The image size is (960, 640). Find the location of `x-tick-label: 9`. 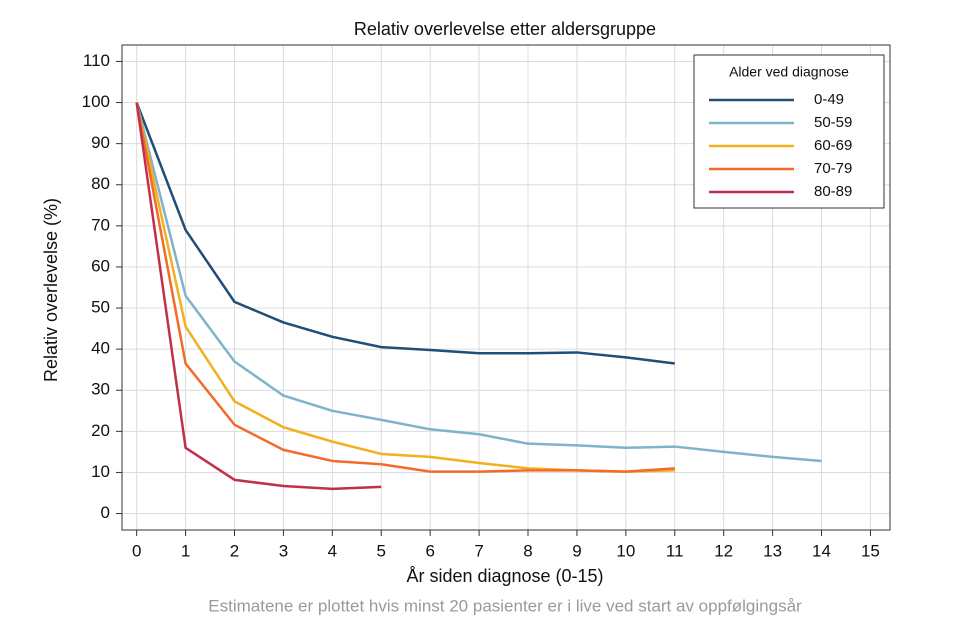

x-tick-label: 9 is located at coordinates (576, 550).